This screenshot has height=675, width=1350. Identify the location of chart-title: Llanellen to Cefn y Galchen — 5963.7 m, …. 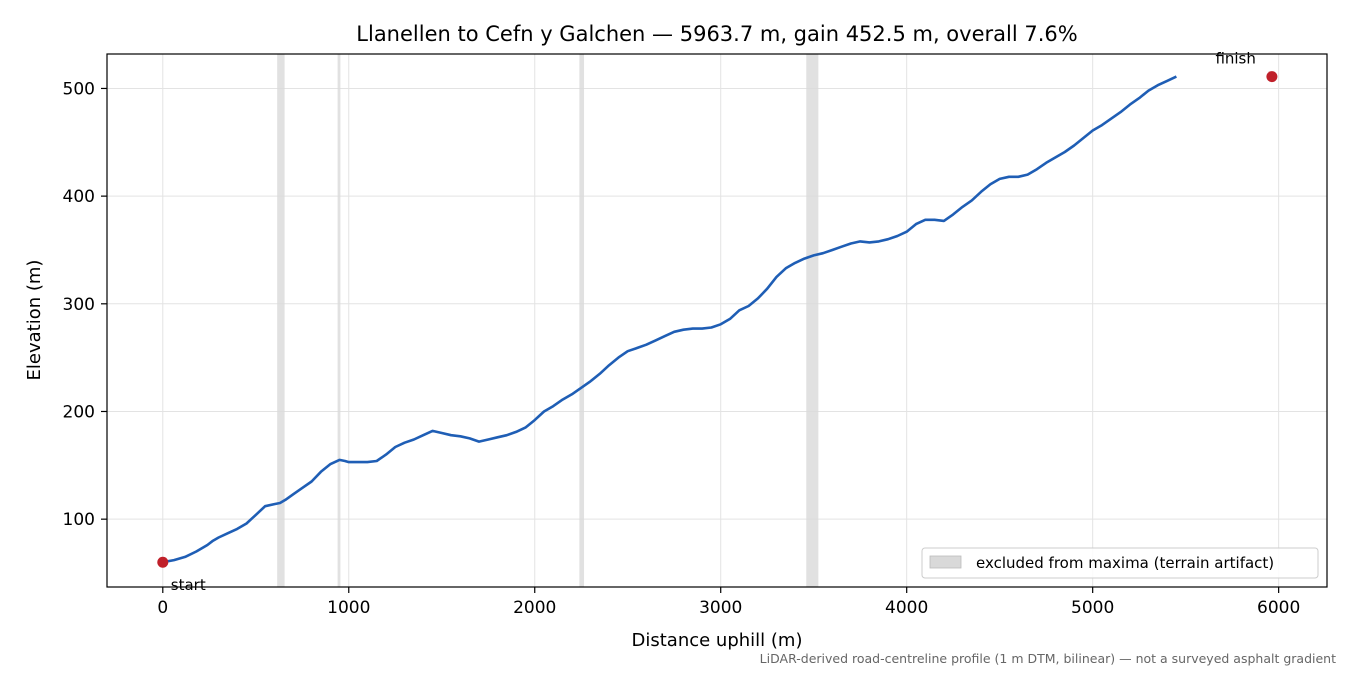
(716, 34).